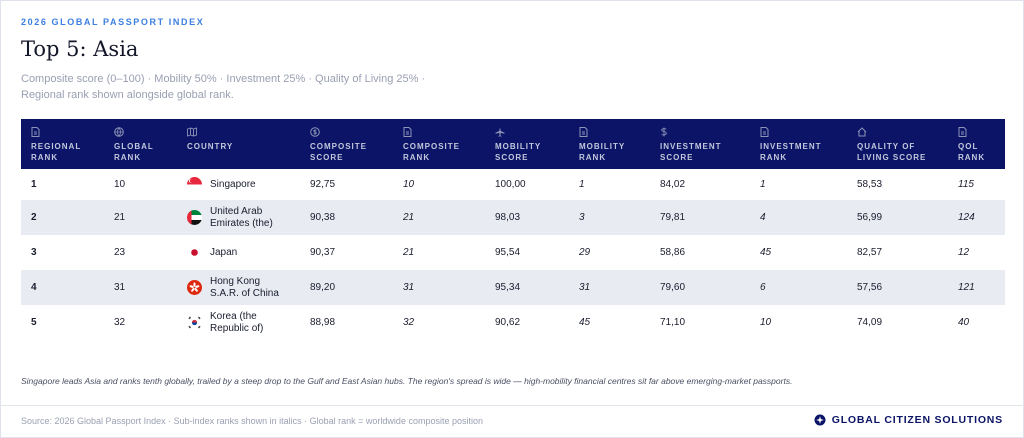 Image resolution: width=1024 pixels, height=438 pixels. Describe the element at coordinates (585, 287) in the screenshot. I see `cell-mobility-rank: 31` at that location.